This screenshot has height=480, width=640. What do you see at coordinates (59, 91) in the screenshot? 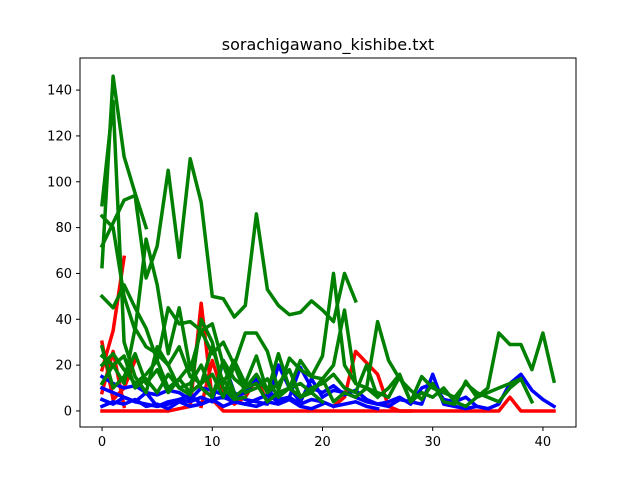
I see `y-tick-label: 140` at bounding box center [59, 91].